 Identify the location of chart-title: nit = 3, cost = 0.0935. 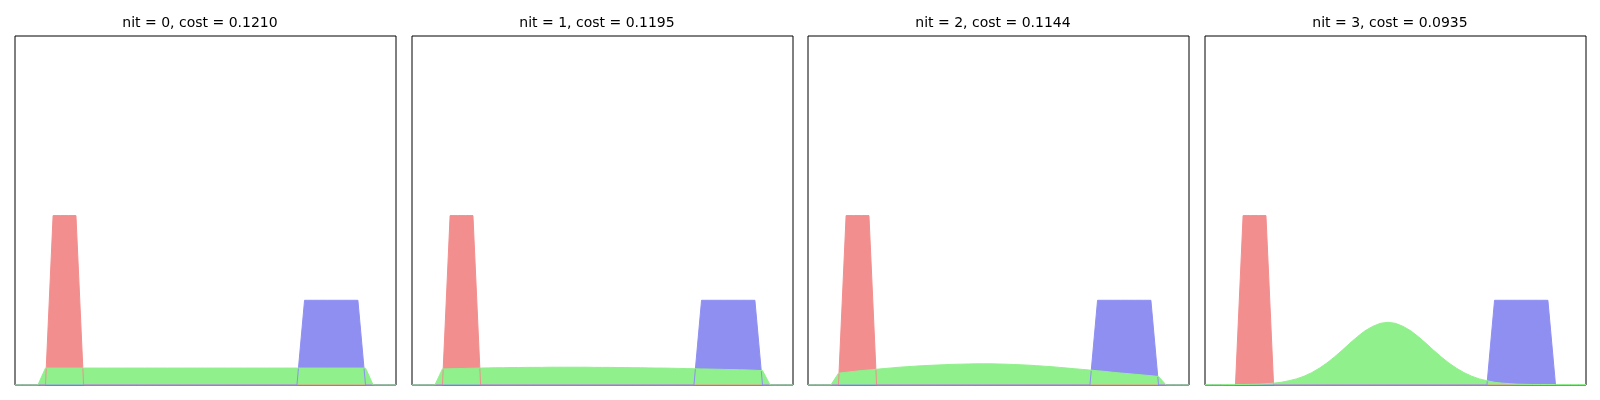
(1389, 22).